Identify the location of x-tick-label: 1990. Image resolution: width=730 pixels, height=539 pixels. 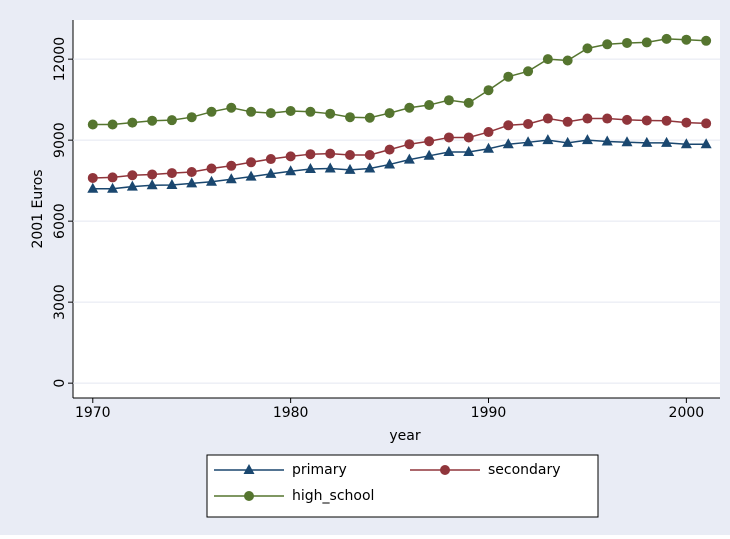
(489, 413).